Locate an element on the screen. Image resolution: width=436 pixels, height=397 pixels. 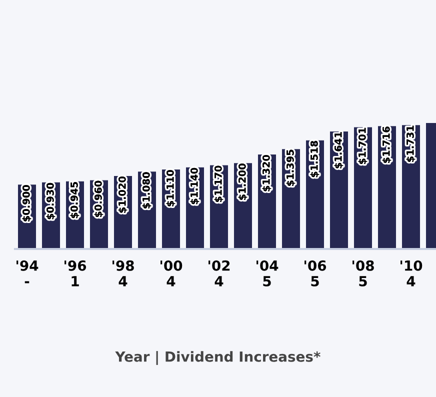
text: Year | Dividend Increases* is located at coordinates (217, 358).